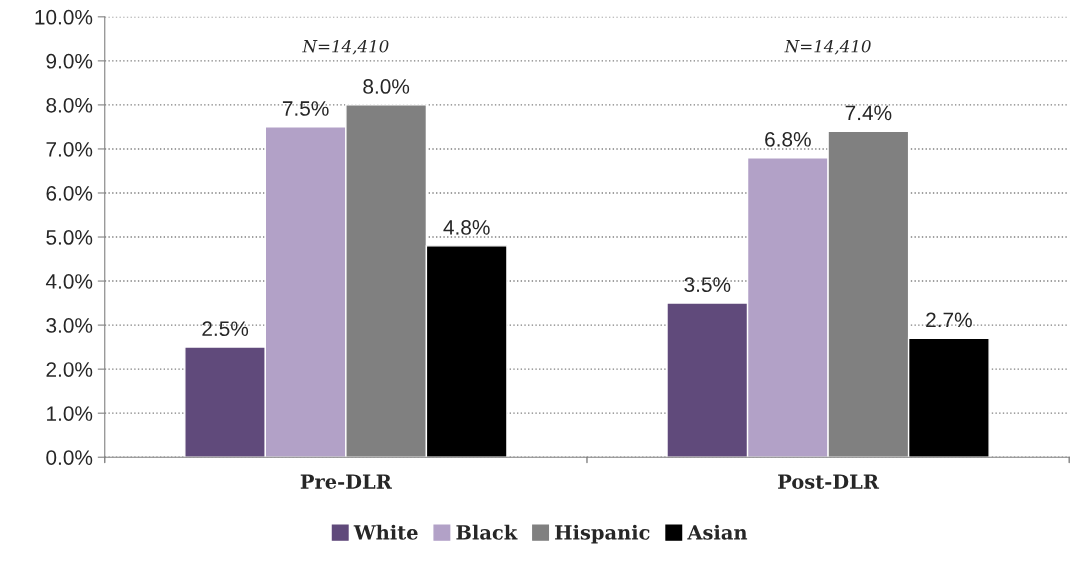  What do you see at coordinates (487, 532) in the screenshot?
I see `legend-label: Black` at bounding box center [487, 532].